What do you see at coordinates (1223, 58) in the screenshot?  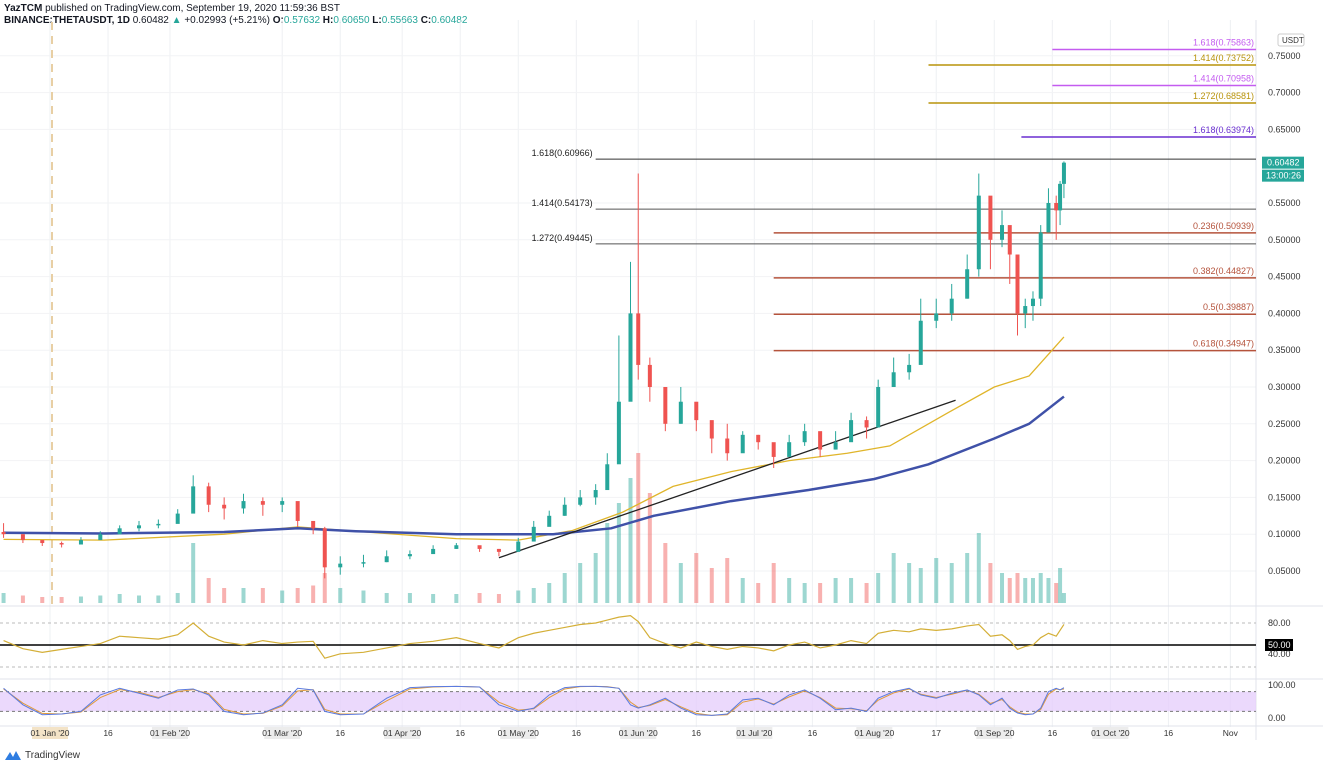 I see `fib-level-label: 1.414(0.73752)` at bounding box center [1223, 58].